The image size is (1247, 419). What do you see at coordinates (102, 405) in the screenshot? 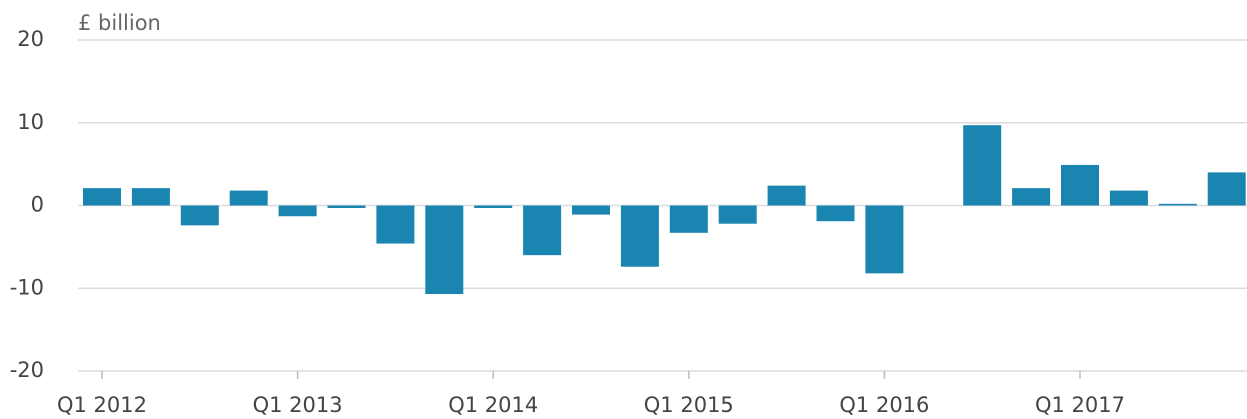
I see `x-tick-label: Q1 2012` at bounding box center [102, 405].